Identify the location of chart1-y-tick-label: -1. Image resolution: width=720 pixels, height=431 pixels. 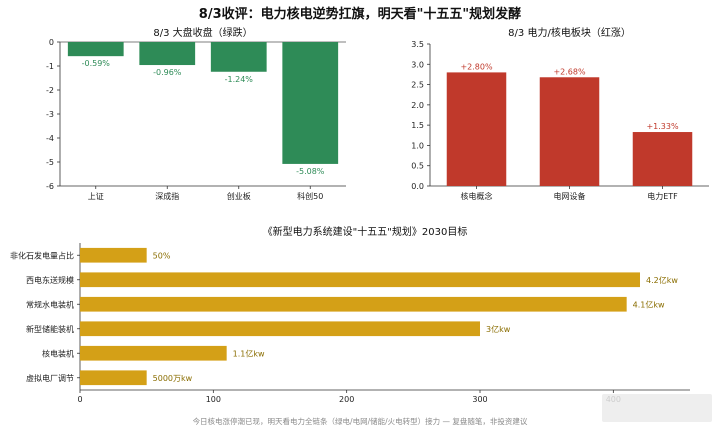
(50, 66).